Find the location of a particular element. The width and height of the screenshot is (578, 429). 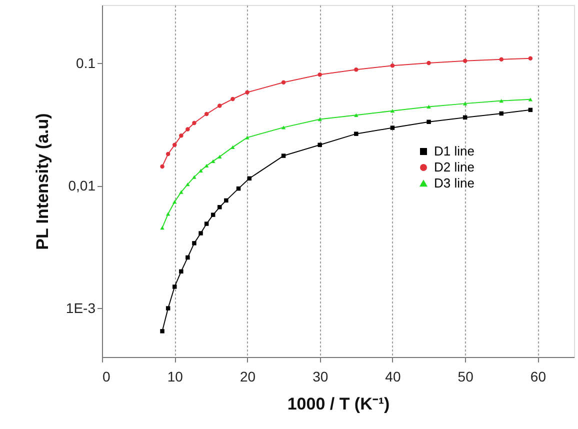

legend-label: D2 line is located at coordinates (454, 167).